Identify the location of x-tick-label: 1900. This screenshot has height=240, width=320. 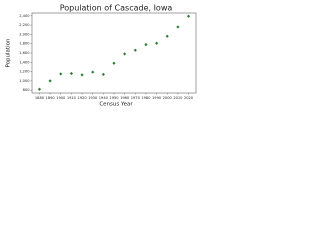
(61, 98).